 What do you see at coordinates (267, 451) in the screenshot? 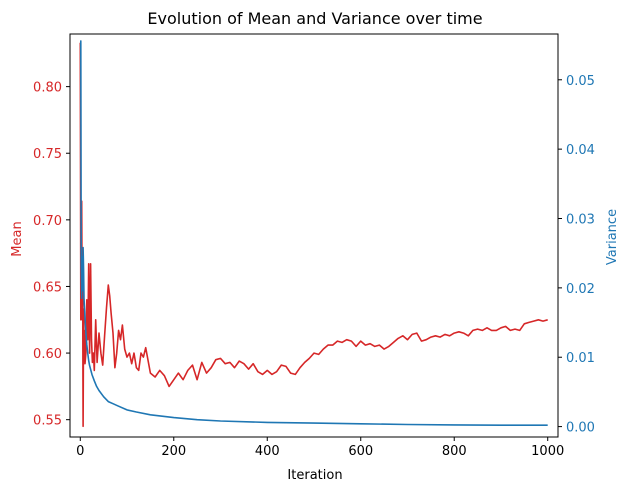
I see `x-tick-label: 400` at bounding box center [267, 451].